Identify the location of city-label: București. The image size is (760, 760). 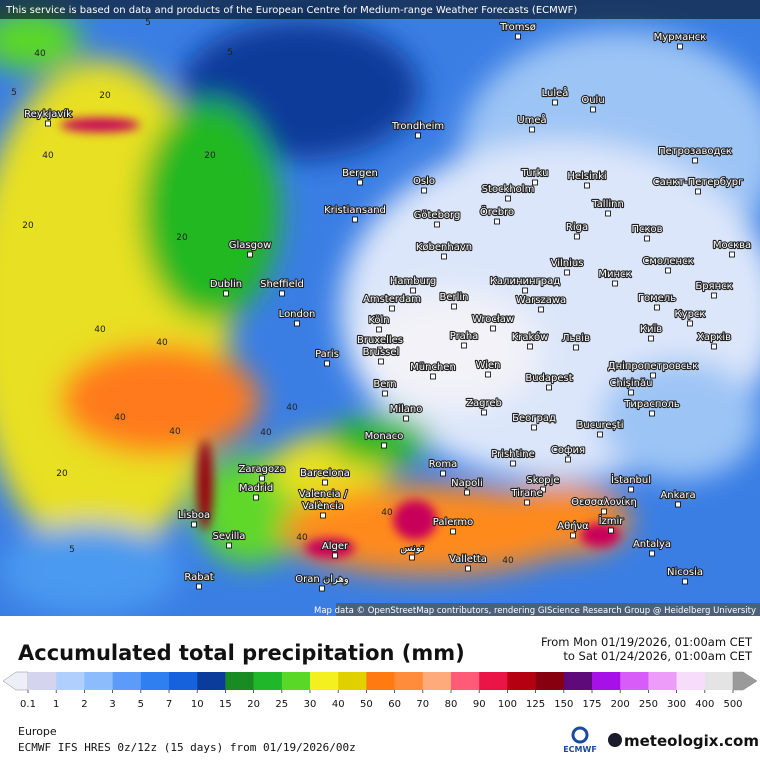
(600, 425).